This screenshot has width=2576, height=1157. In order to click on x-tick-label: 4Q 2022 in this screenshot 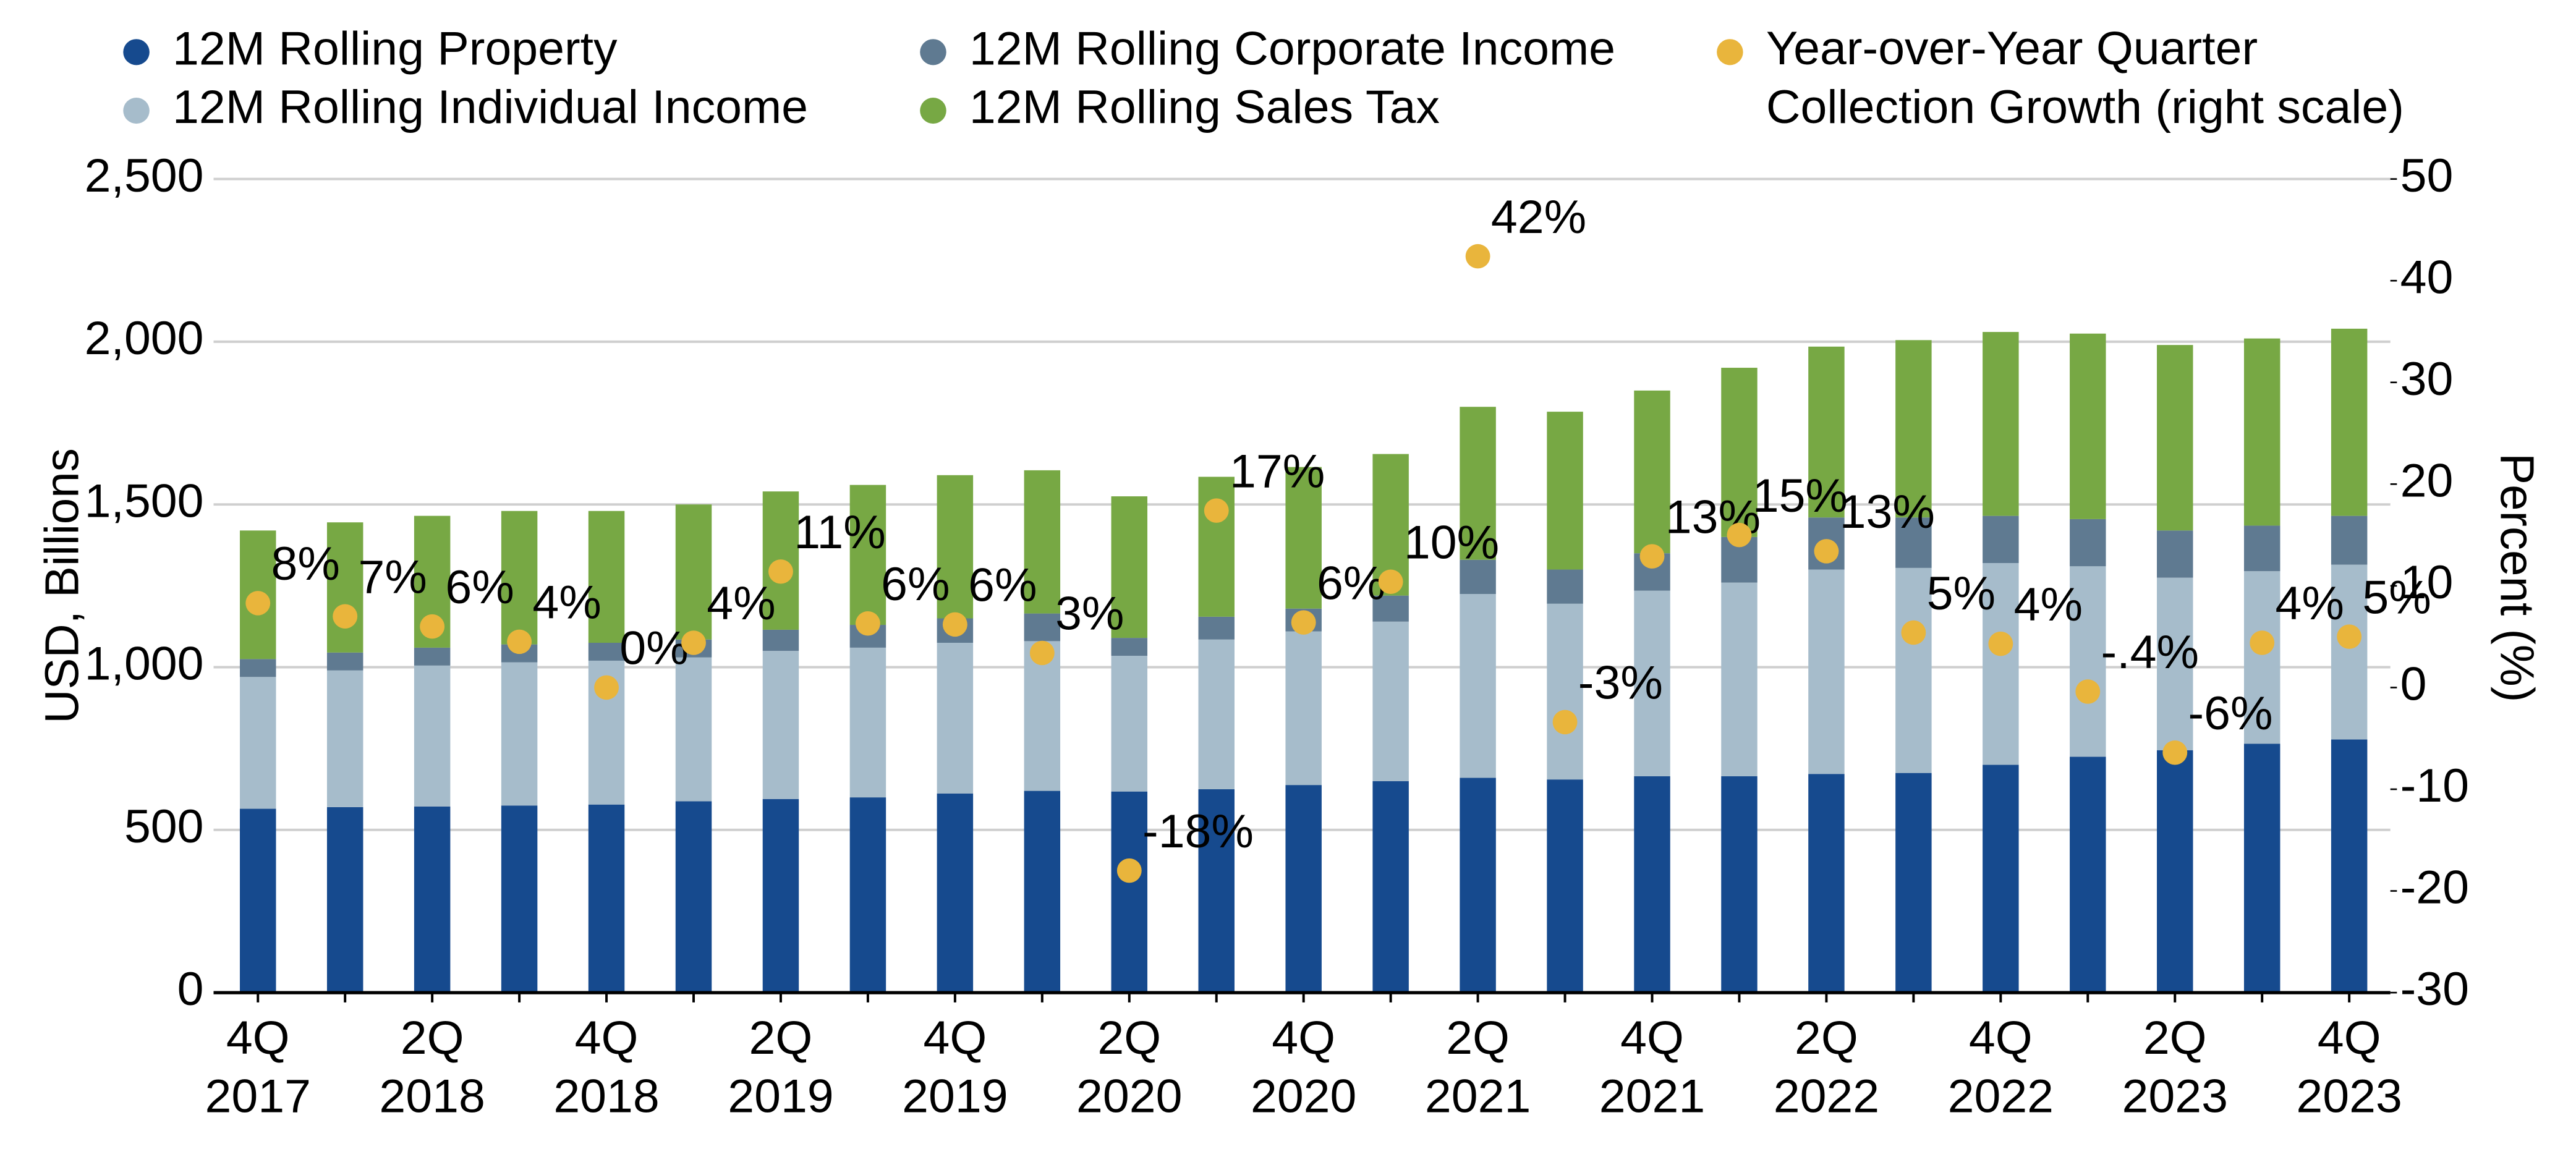, I will do `click(2001, 1067)`.